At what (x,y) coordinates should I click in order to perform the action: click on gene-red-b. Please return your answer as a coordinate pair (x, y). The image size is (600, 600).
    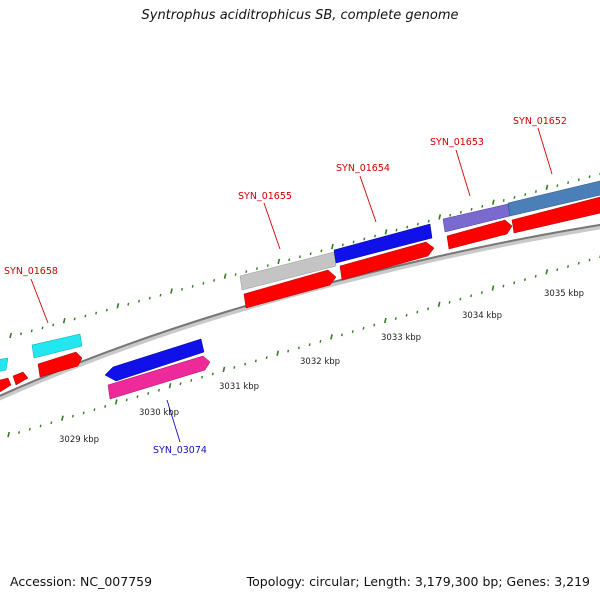
    Looking at the image, I should click on (290, 289).